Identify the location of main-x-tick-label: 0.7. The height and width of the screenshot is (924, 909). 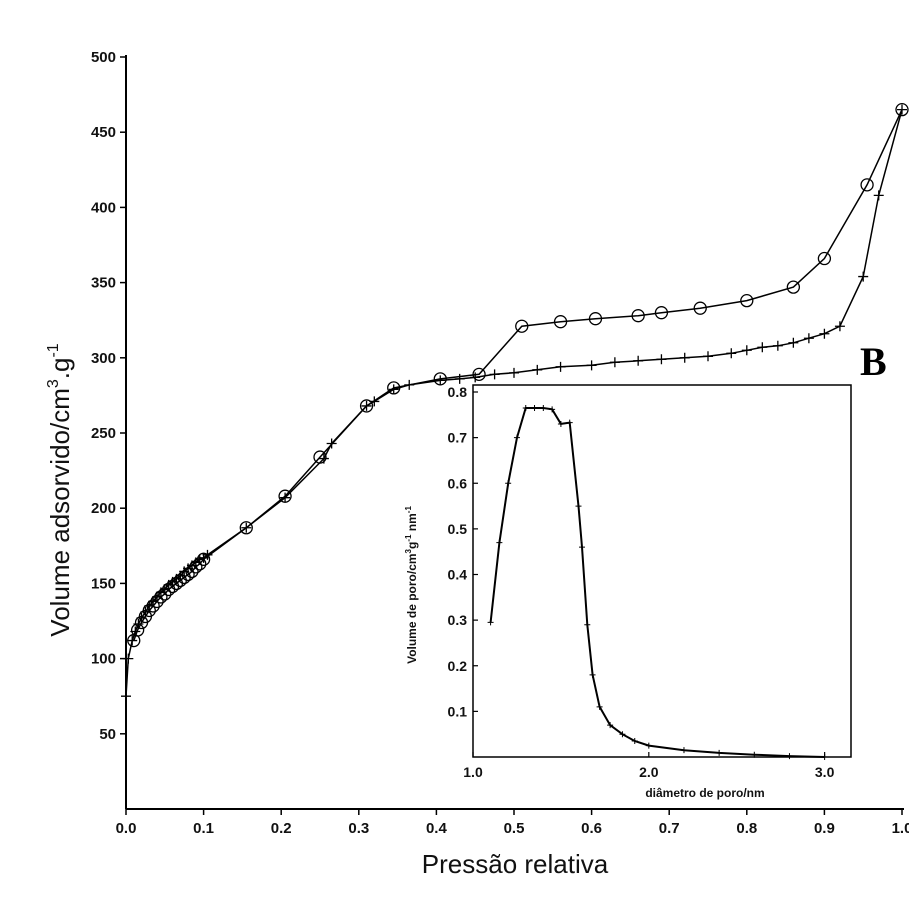
(669, 828).